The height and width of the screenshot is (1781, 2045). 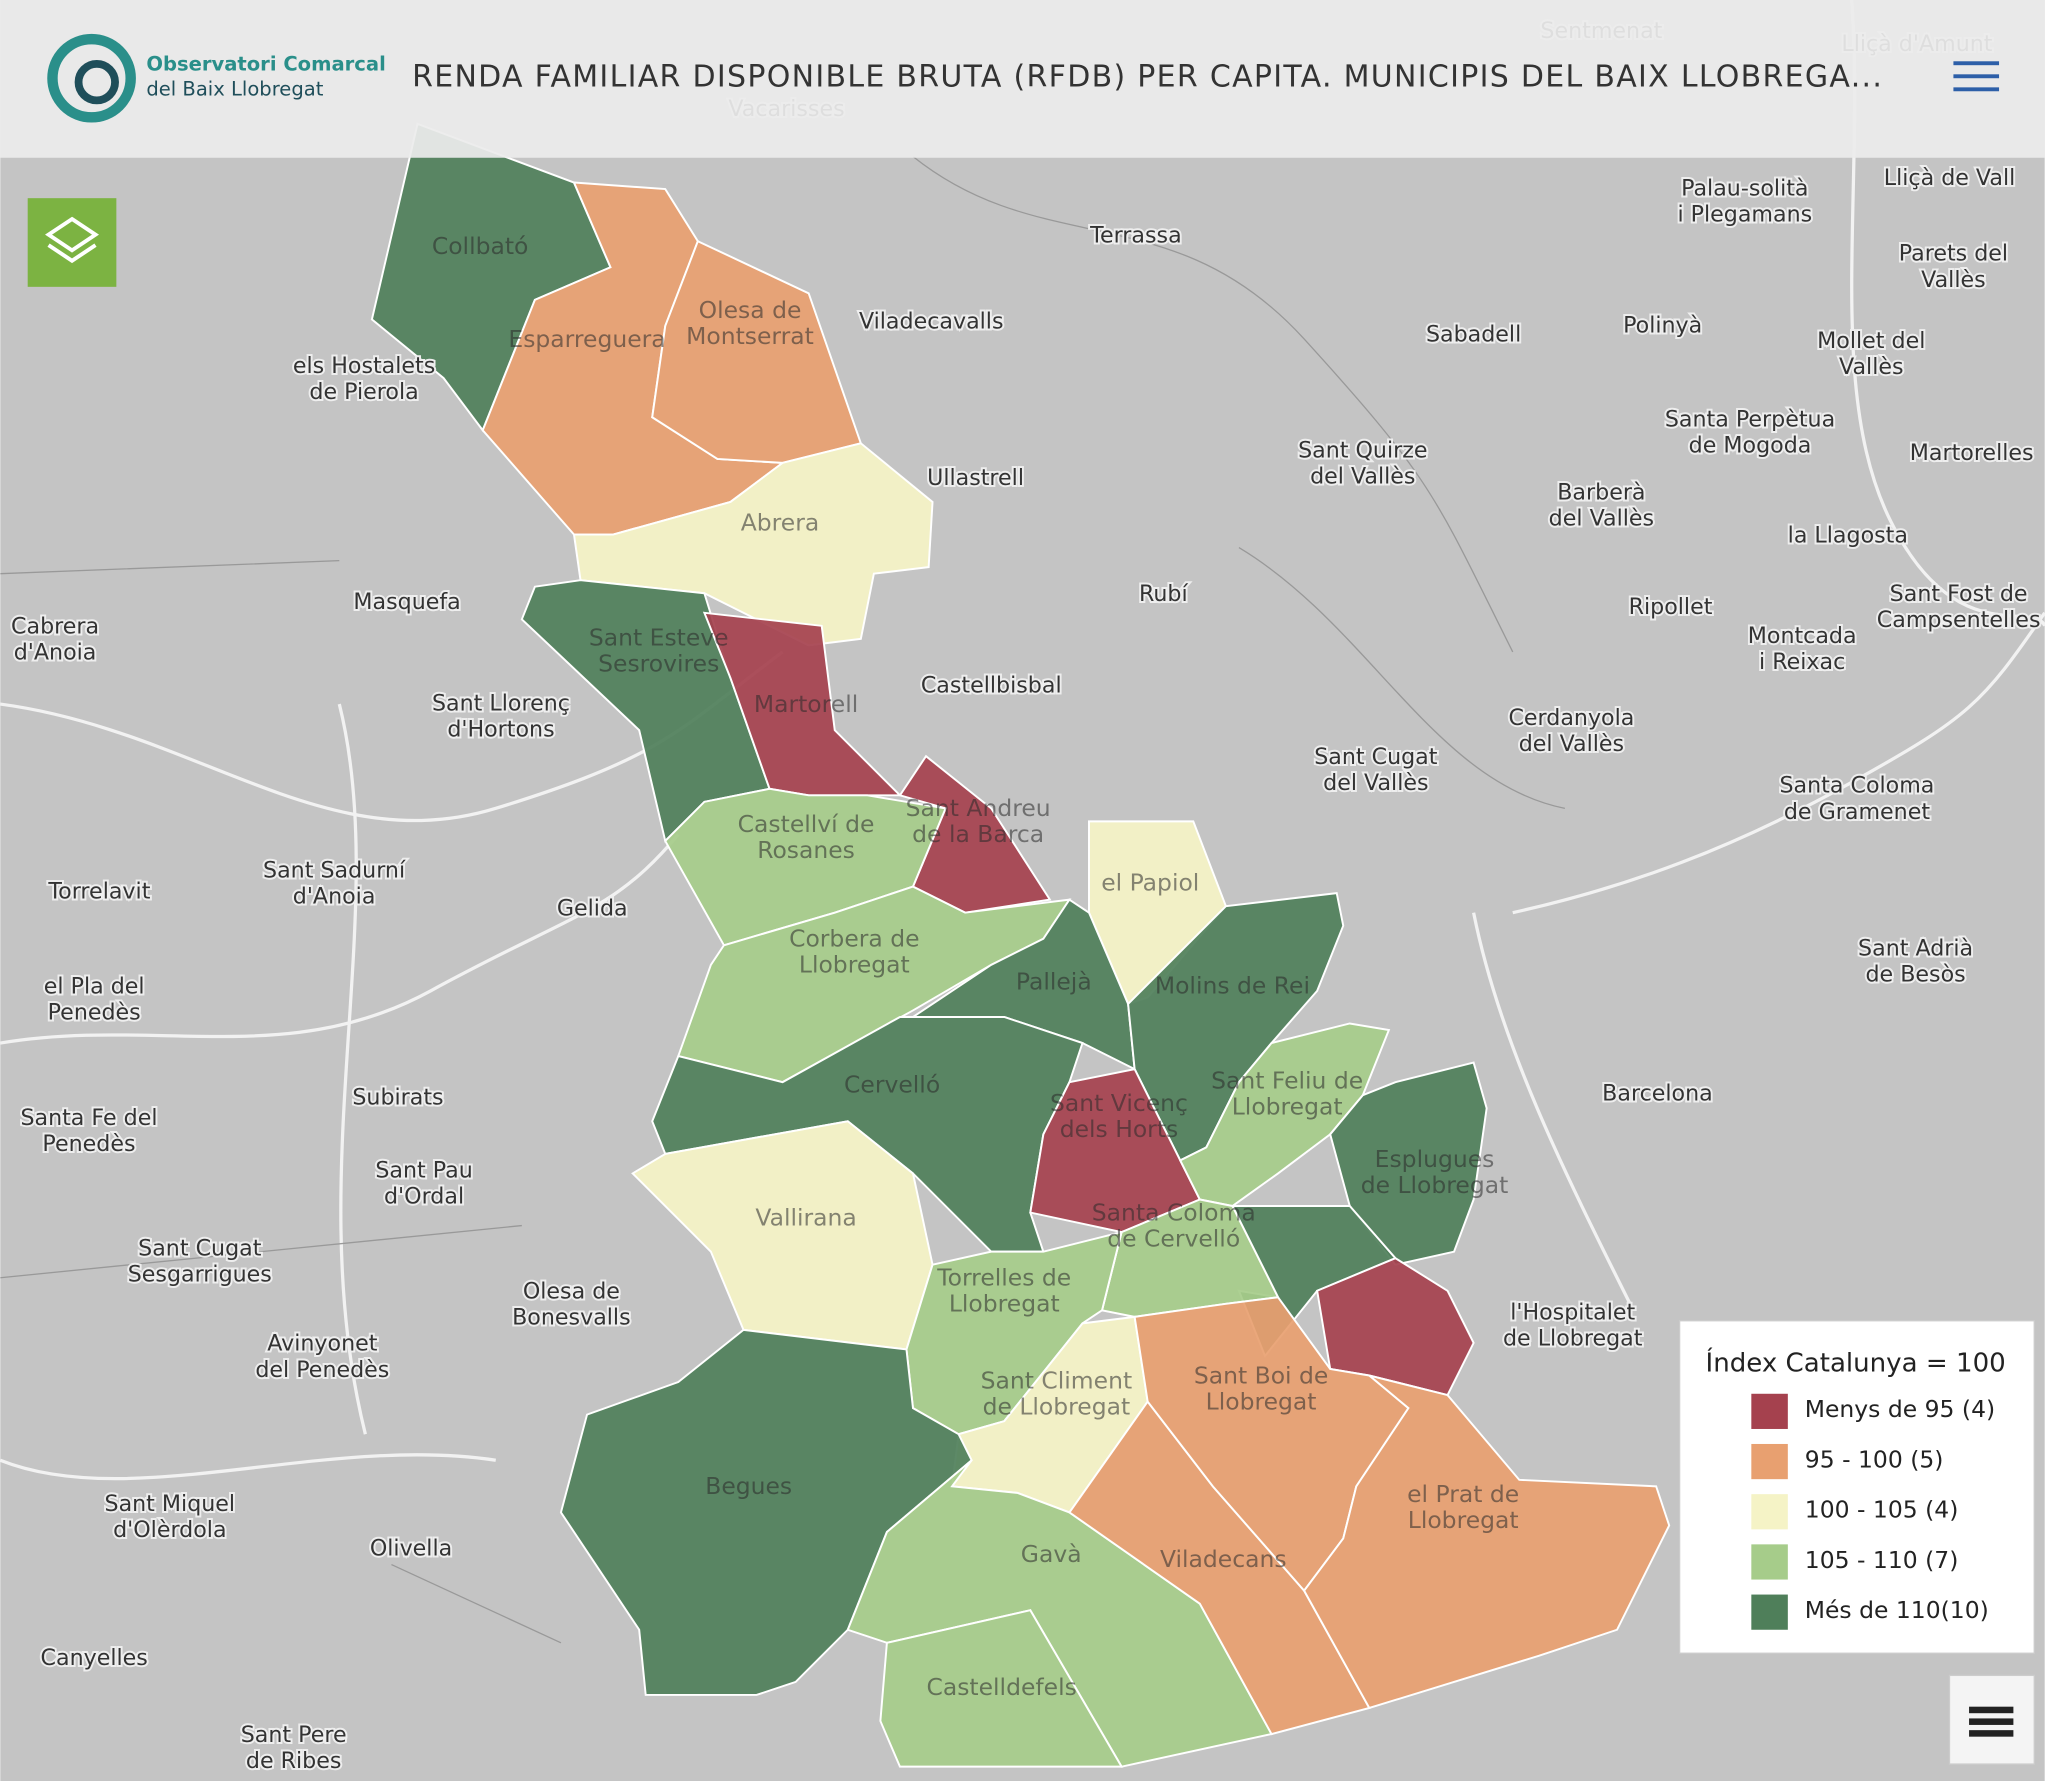 What do you see at coordinates (480, 246) in the screenshot?
I see `municipality-label: Collbató` at bounding box center [480, 246].